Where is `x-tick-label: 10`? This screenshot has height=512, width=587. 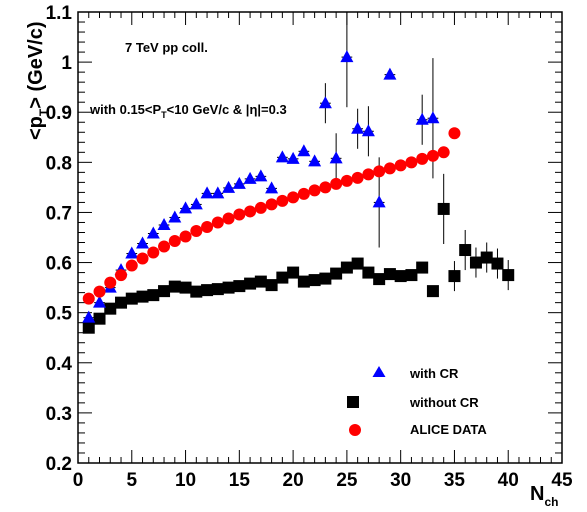
x-tick-label: 10 is located at coordinates (185, 480).